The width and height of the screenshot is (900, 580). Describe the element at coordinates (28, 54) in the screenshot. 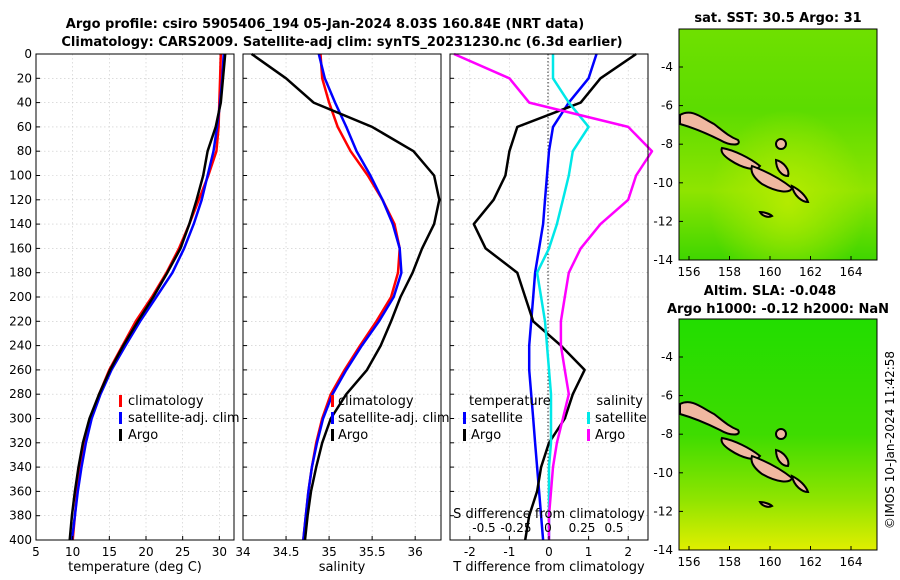

I see `y-tick-label: 0` at that location.